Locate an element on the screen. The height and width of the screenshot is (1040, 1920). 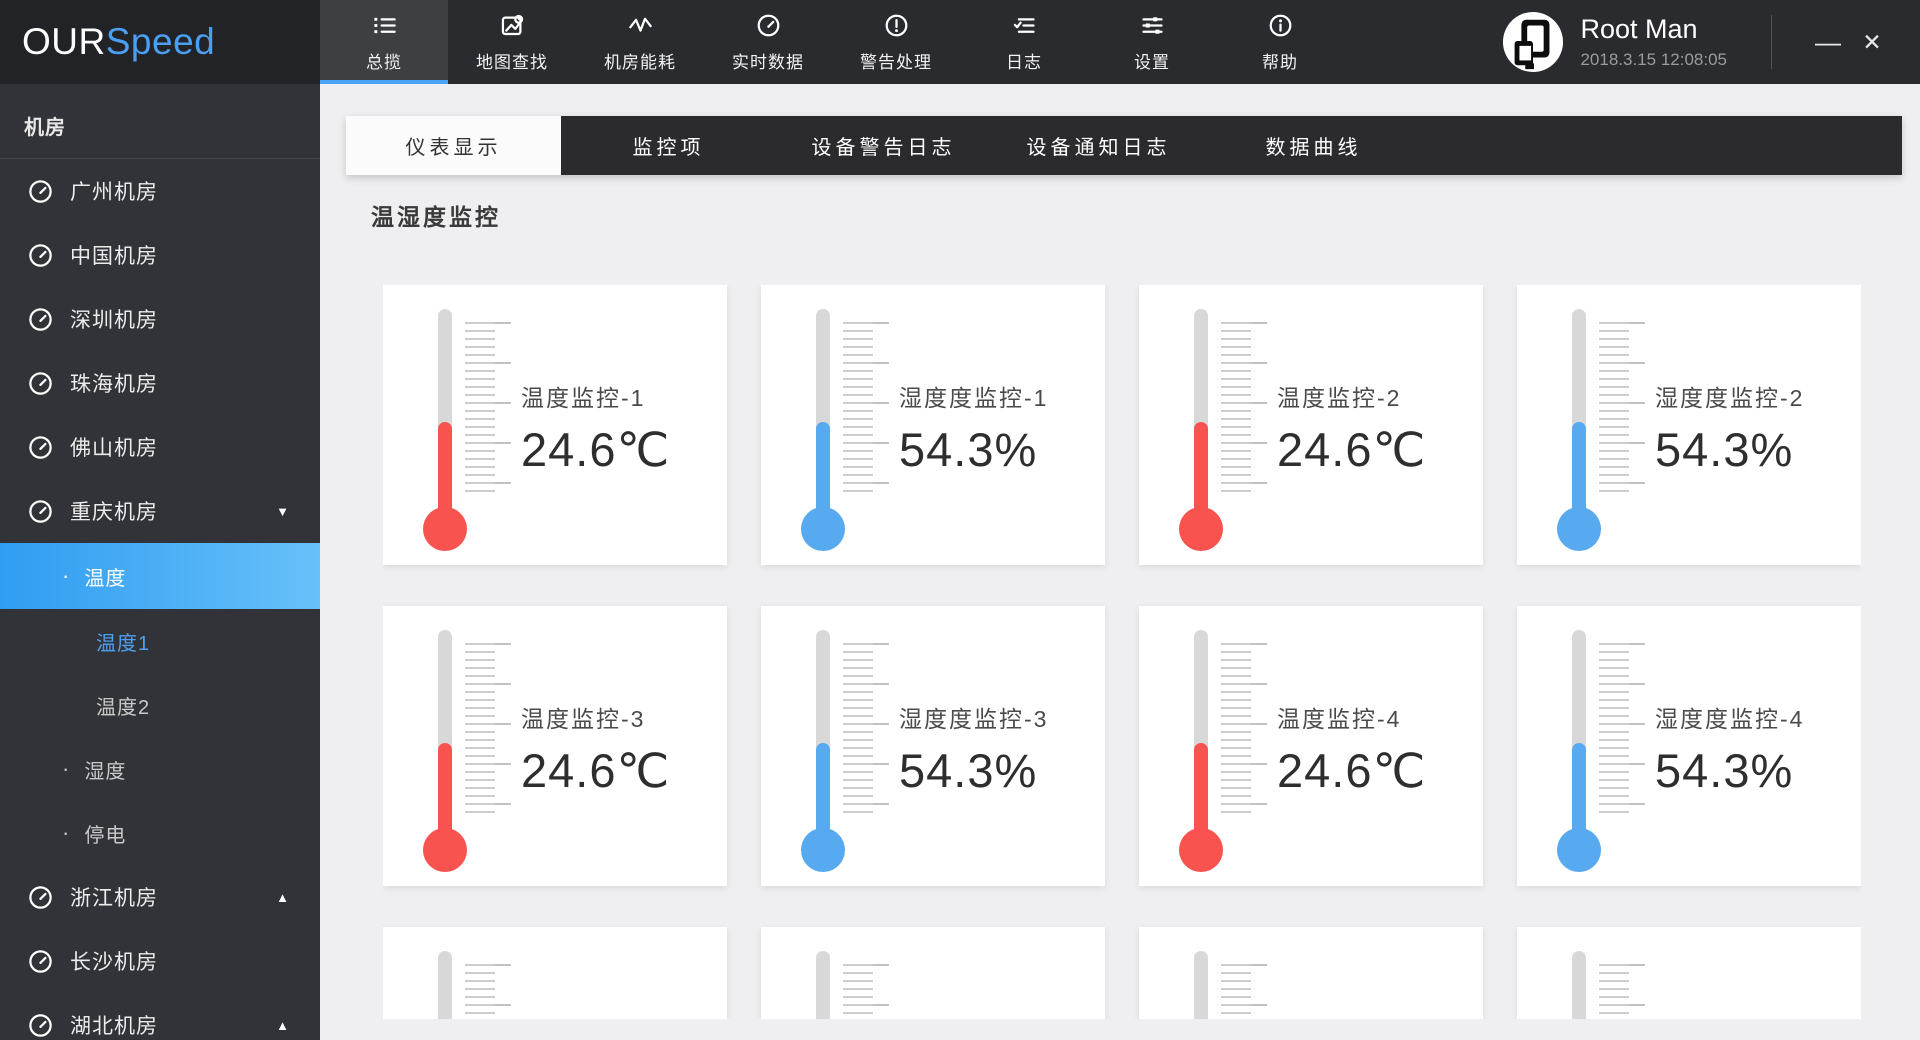
log-list-icon is located at coordinates (1024, 25).